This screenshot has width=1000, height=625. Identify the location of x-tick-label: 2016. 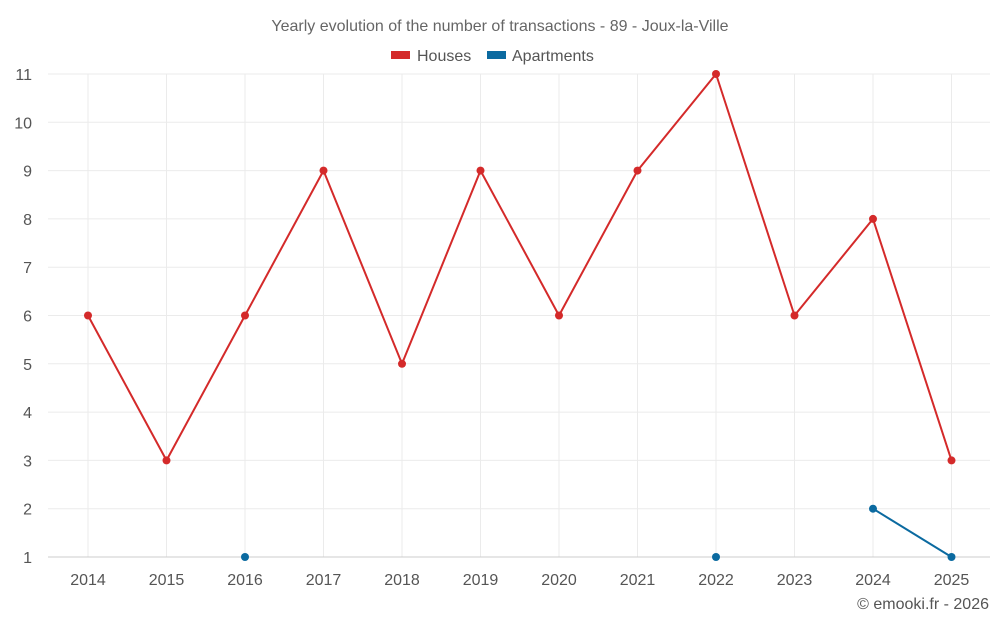
(245, 580).